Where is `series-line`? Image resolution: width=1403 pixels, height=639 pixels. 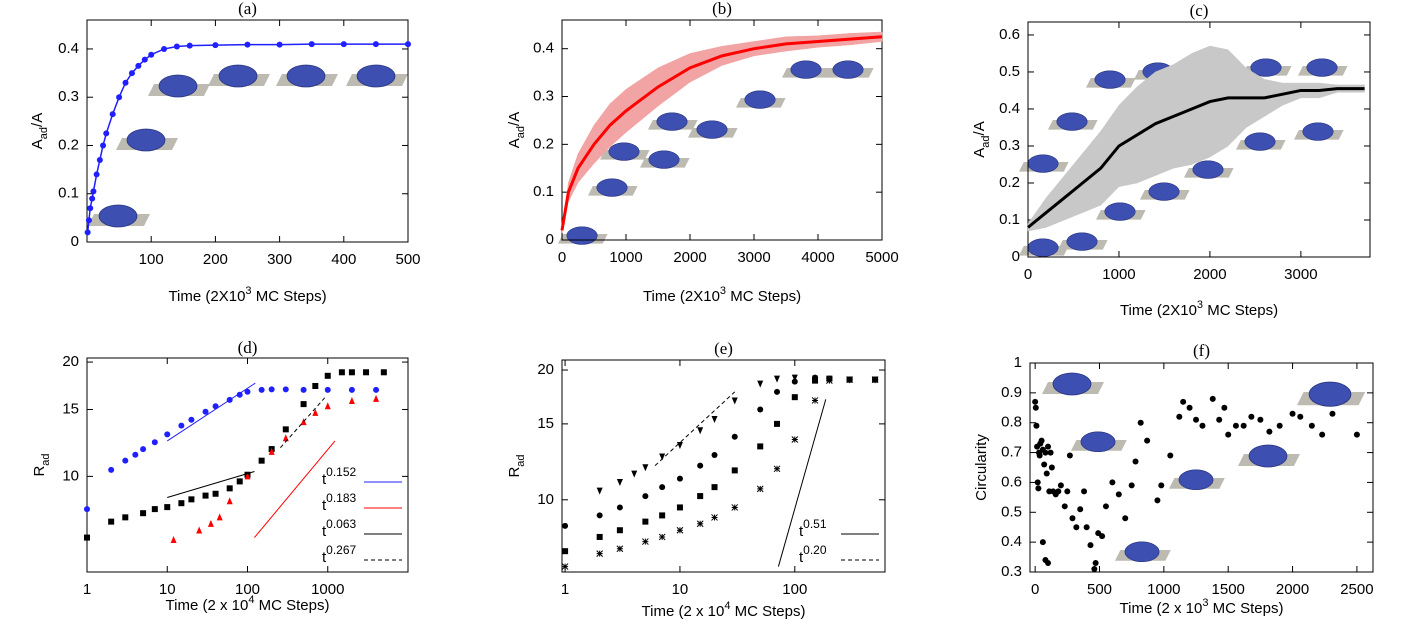 series-line is located at coordinates (721, 133).